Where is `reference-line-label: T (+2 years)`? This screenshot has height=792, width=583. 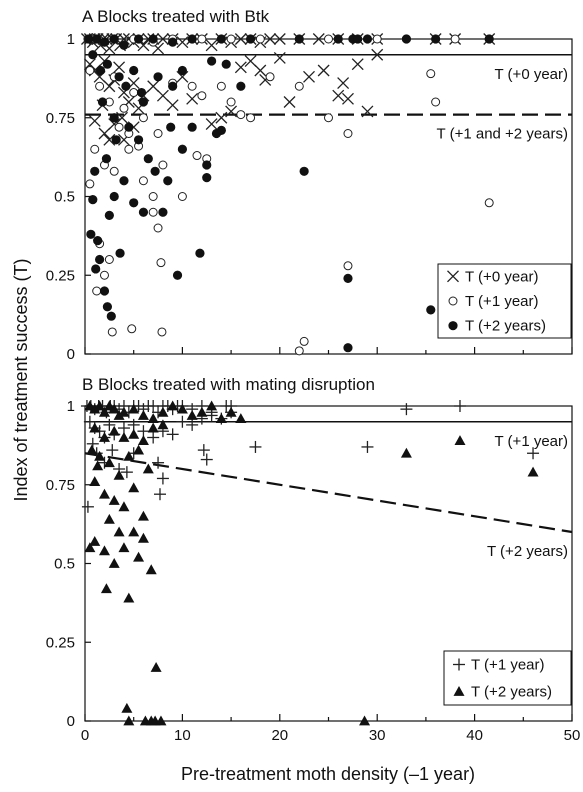
reference-line-label: T (+2 years) is located at coordinates (527, 551).